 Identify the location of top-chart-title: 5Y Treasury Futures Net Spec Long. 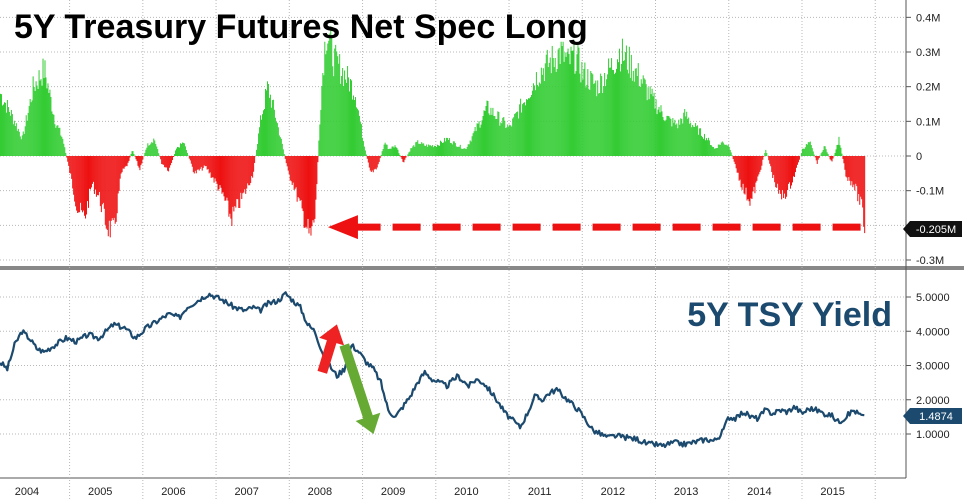
(301, 27).